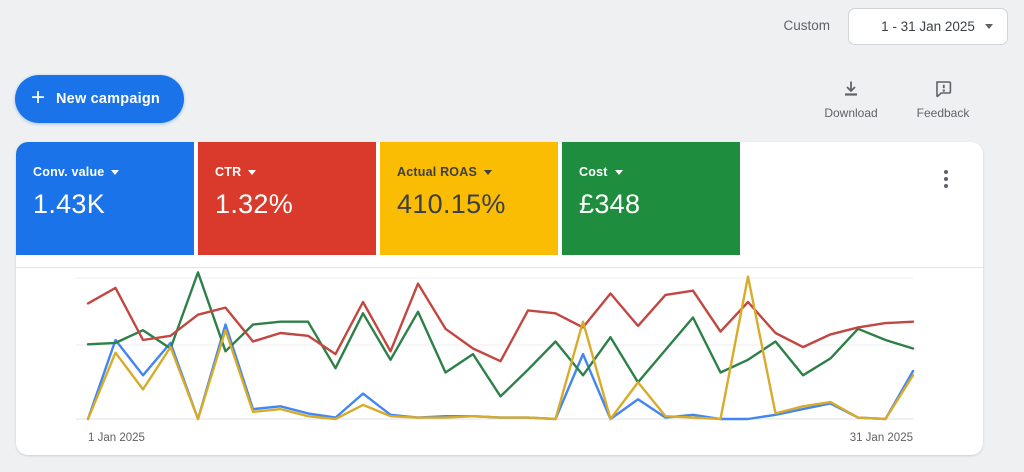  Describe the element at coordinates (69, 172) in the screenshot. I see `scorecard-label: Conv. value` at that location.